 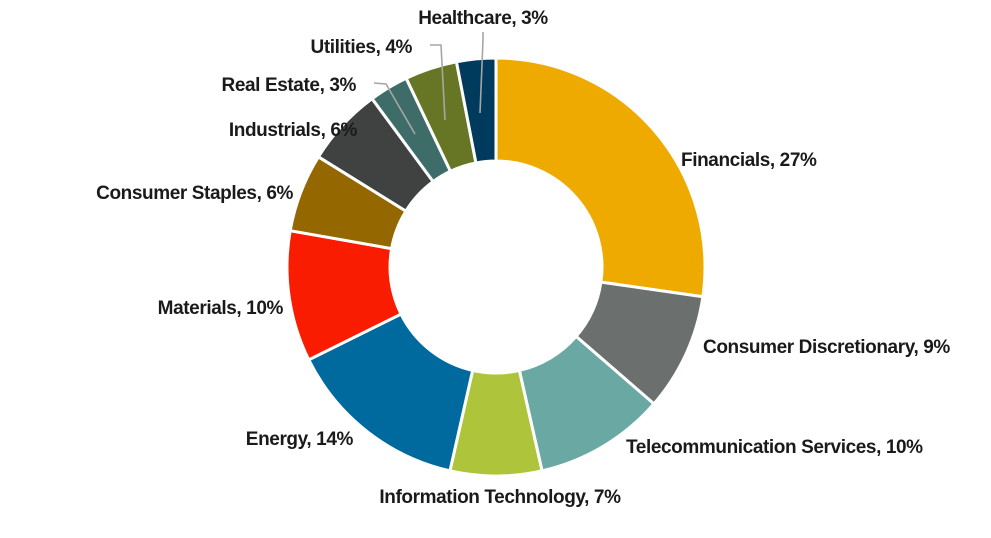 I want to click on leader-lines-layer, so click(x=428, y=83).